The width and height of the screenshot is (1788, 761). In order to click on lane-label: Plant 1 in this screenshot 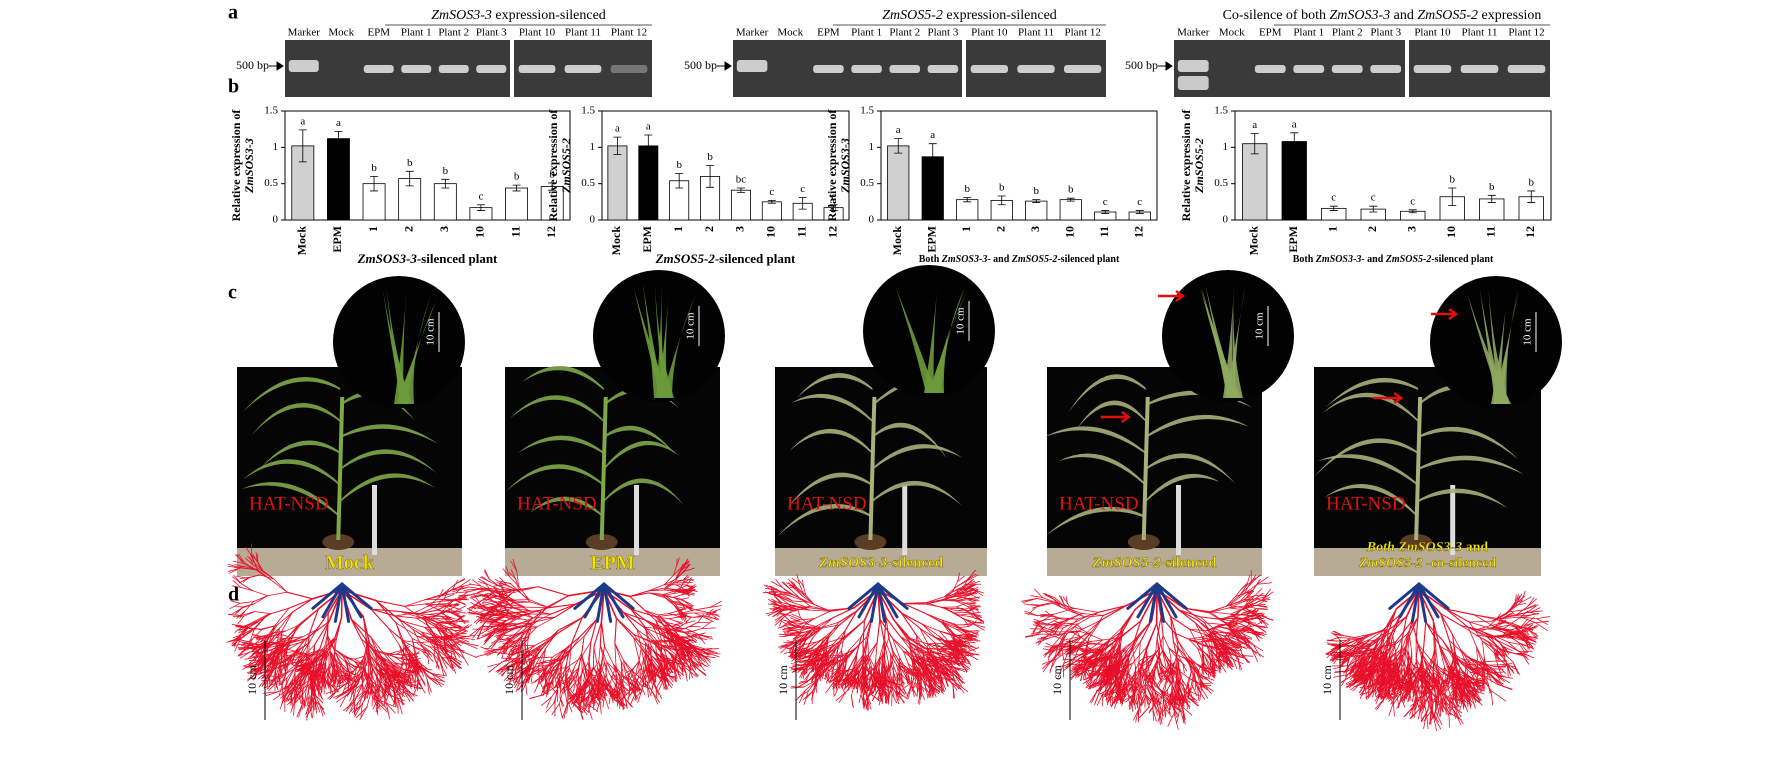, I will do `click(416, 33)`.